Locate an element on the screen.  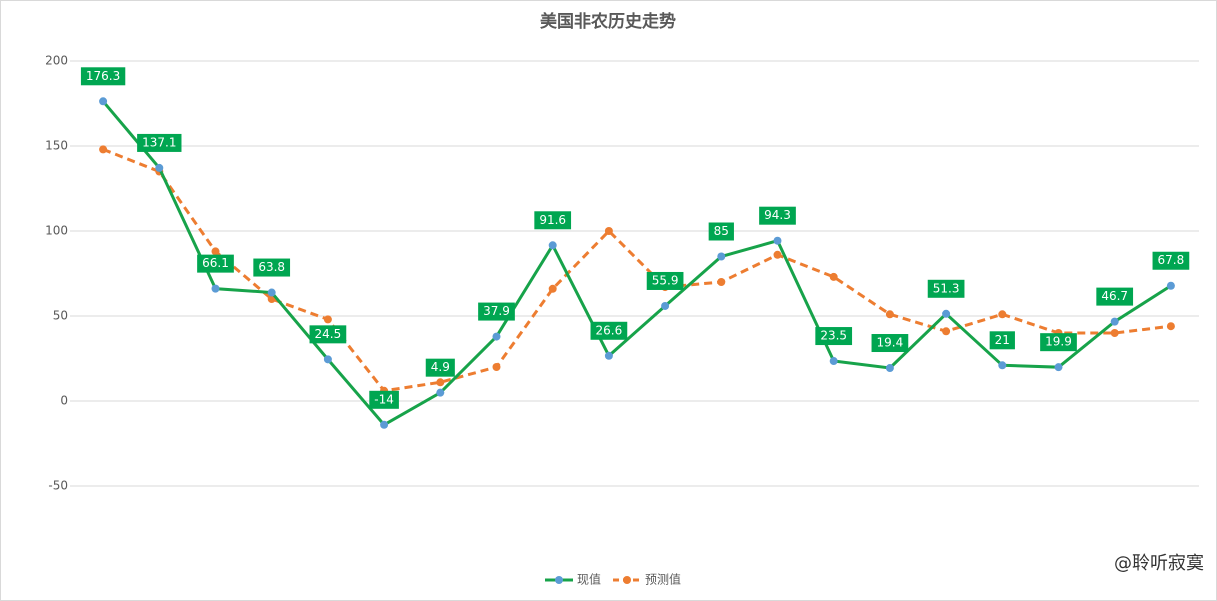
data-label-text: 4.9 is located at coordinates (440, 367).